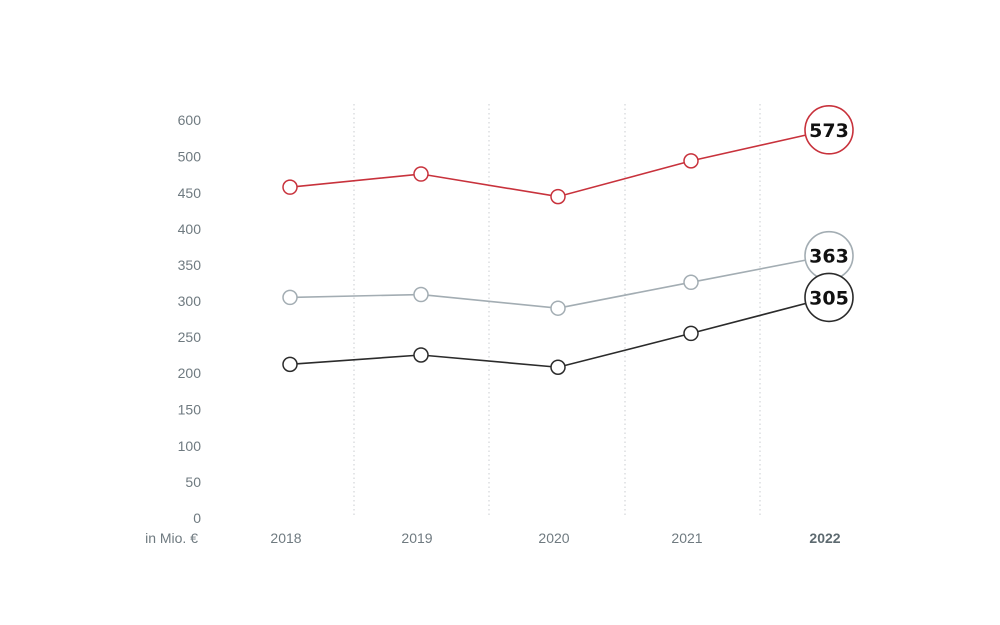  What do you see at coordinates (558, 367) in the screenshot?
I see `data-point-3-2020` at bounding box center [558, 367].